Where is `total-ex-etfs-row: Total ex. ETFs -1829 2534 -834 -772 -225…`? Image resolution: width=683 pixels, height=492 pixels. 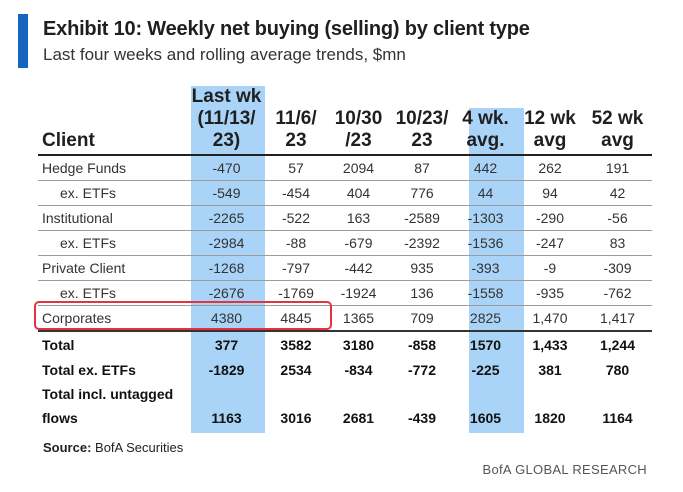
total-ex-etfs-row: Total ex. ETFs -1829 2534 -834 -772 -225… is located at coordinates (345, 370).